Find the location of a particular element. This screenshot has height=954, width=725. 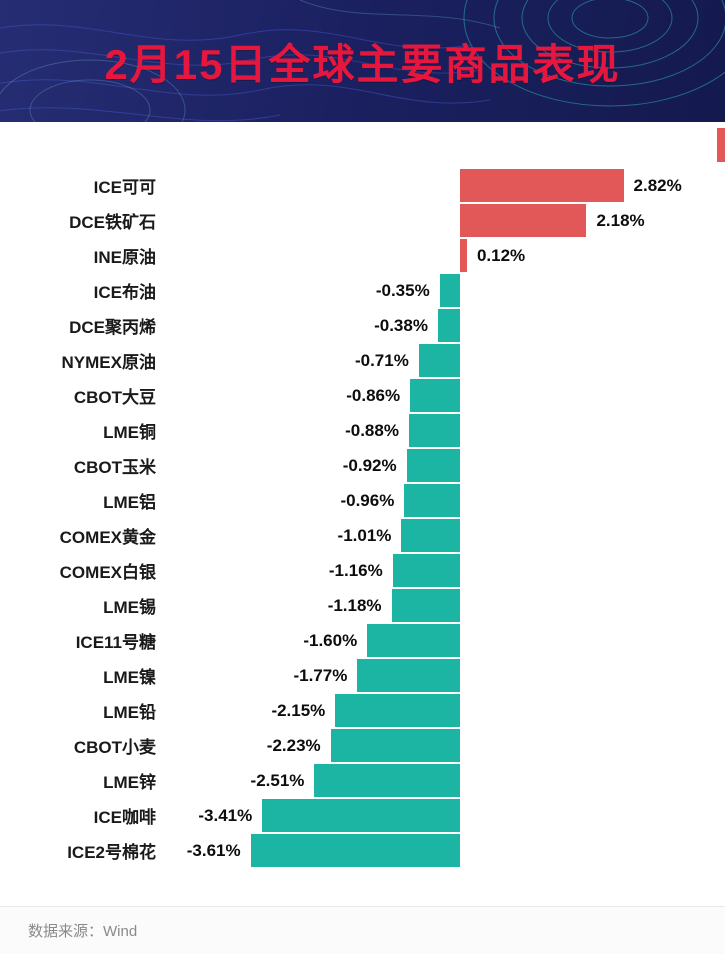

value-label: -2.23% is located at coordinates (293, 745).